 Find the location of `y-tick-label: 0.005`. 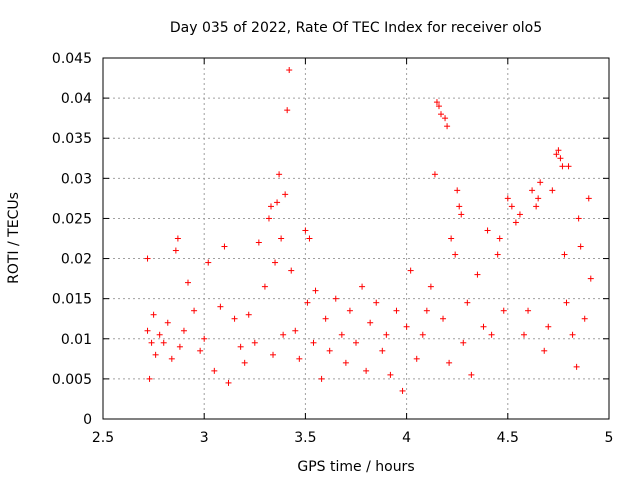

y-tick-label: 0.005 is located at coordinates (72, 380).